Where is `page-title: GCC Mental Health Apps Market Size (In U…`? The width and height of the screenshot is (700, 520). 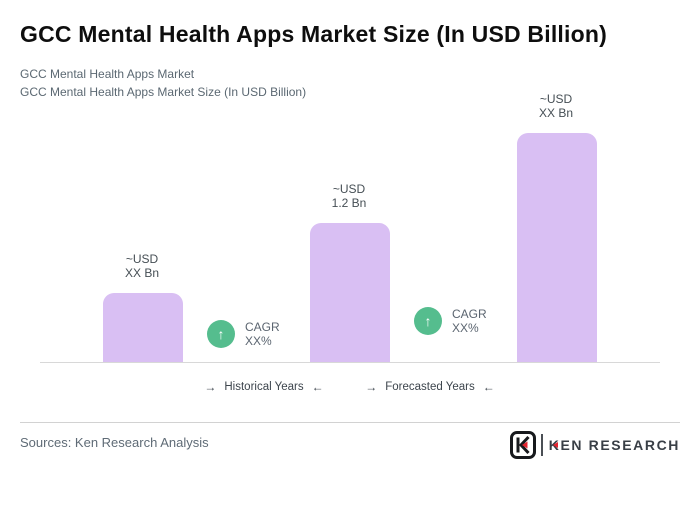
page-title: GCC Mental Health Apps Market Size (In U… is located at coordinates (313, 34).